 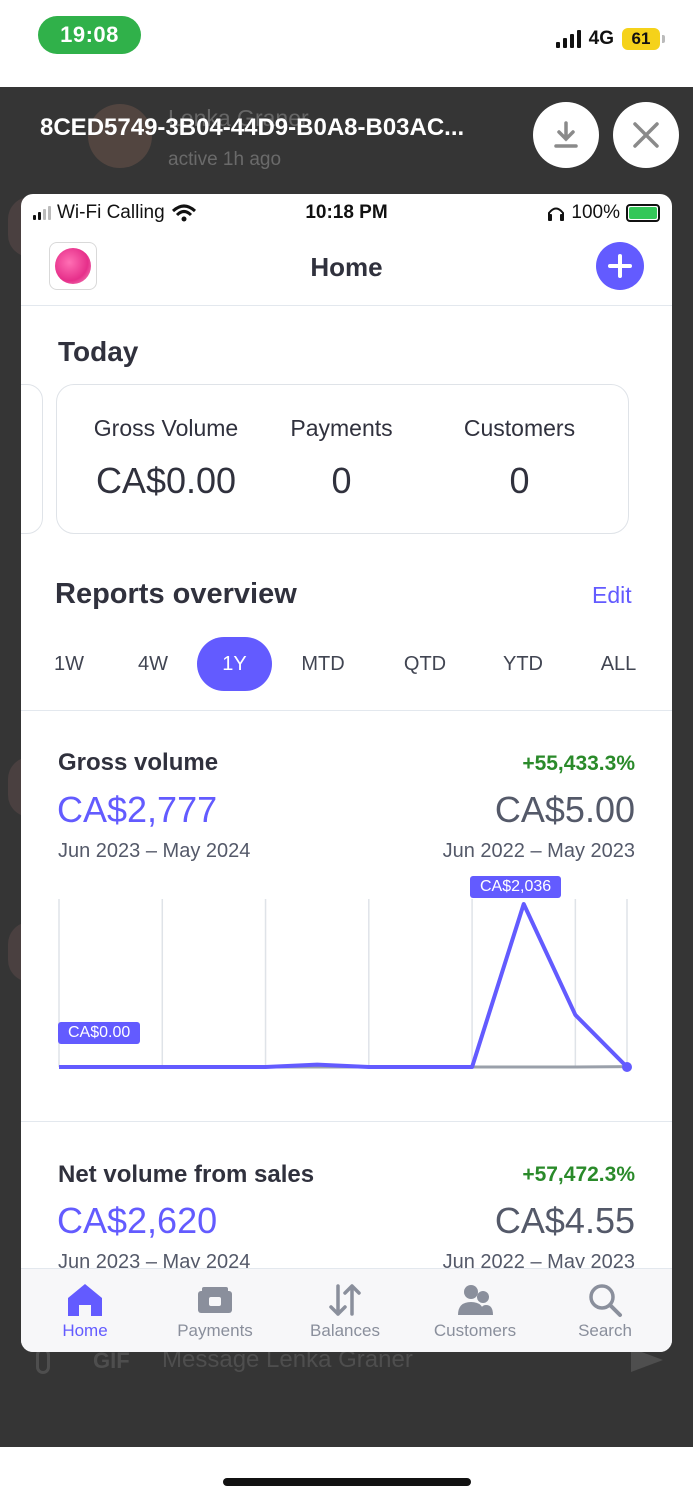 What do you see at coordinates (137, 809) in the screenshot?
I see `gross-volume-current: CA$2,777` at bounding box center [137, 809].